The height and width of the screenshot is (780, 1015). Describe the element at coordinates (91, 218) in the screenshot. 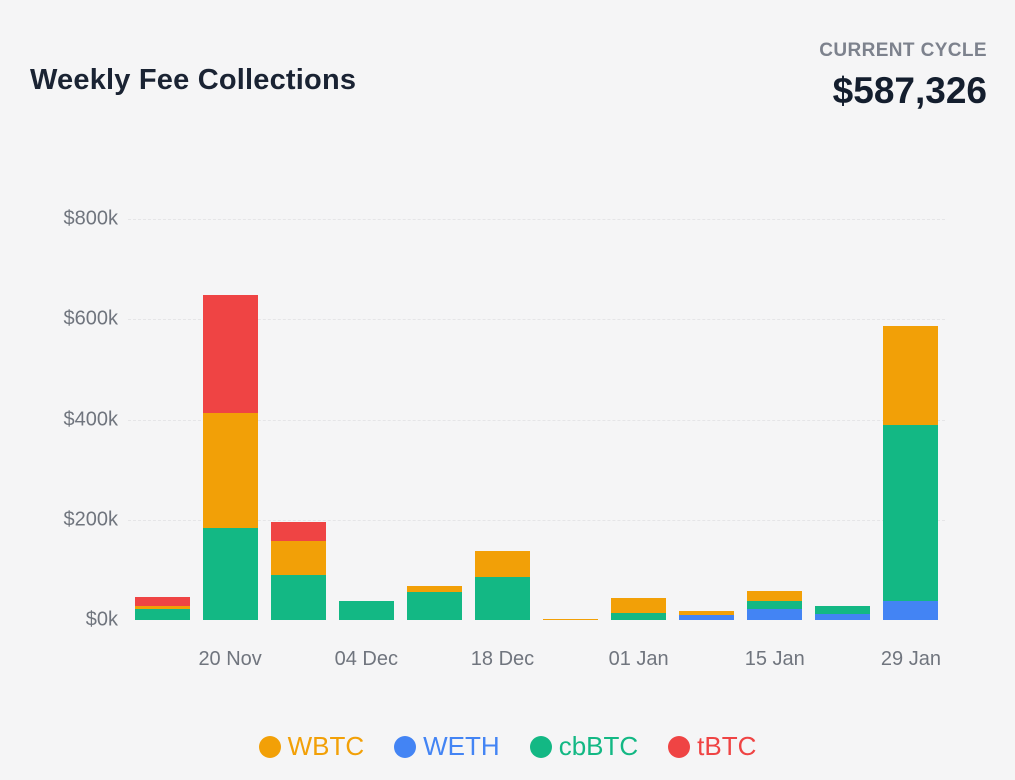

I see `y-axis-label: $800k` at that location.